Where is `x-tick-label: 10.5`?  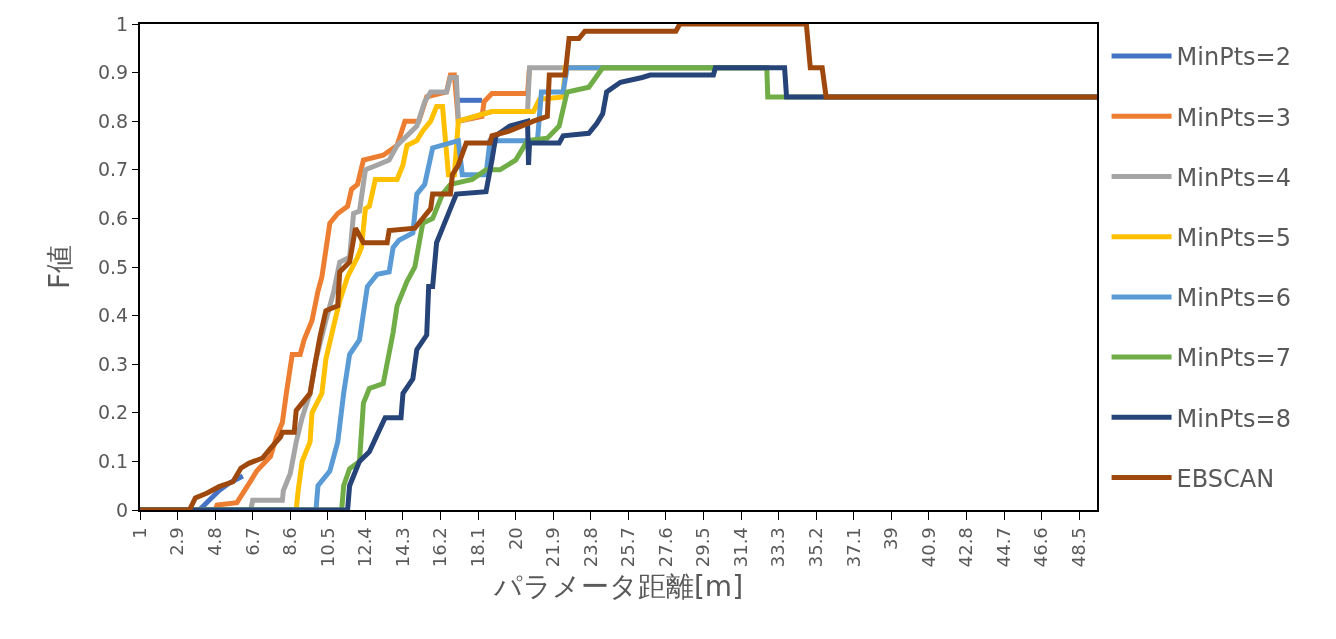 x-tick-label: 10.5 is located at coordinates (327, 547).